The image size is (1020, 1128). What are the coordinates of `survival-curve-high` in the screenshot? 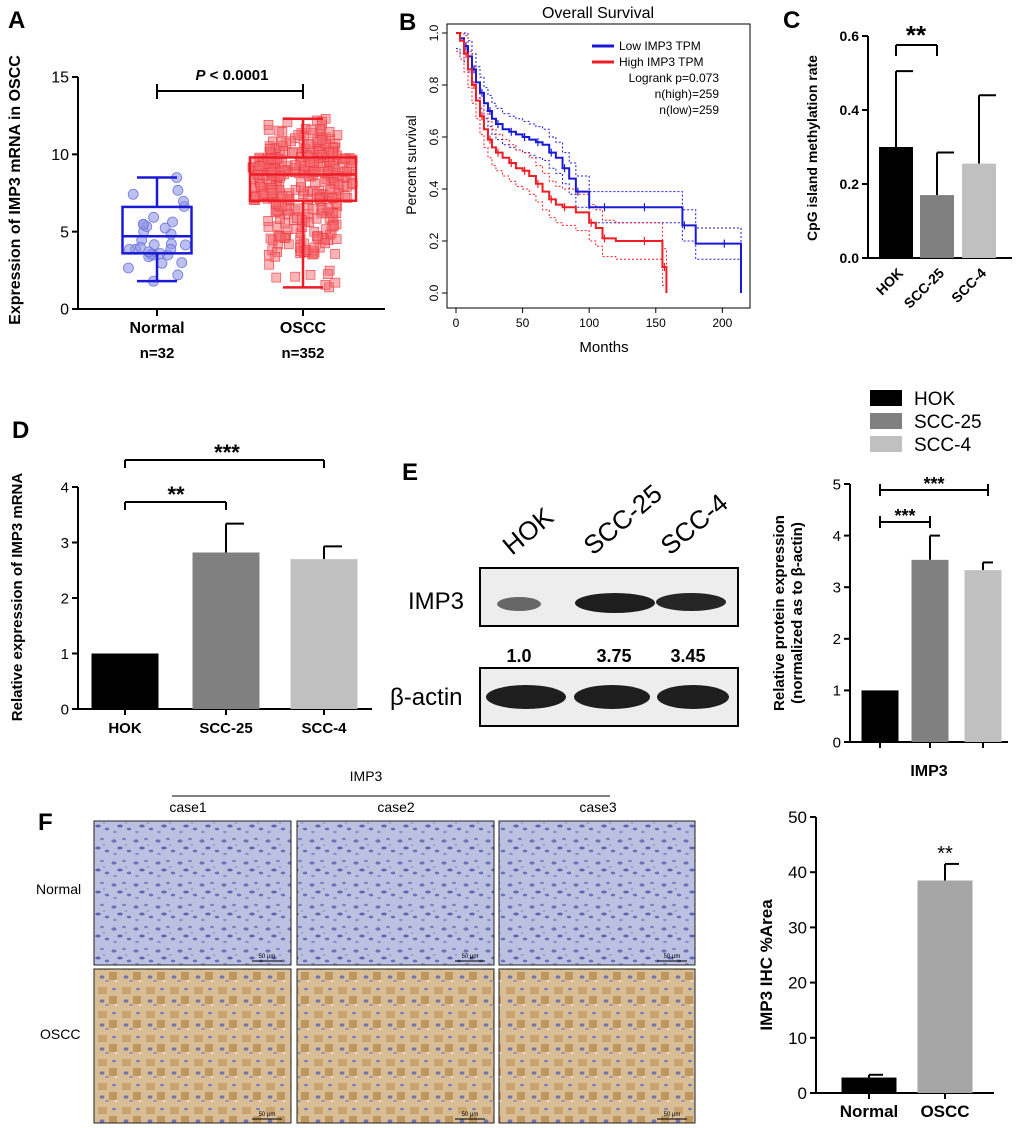 It's located at (562, 162).